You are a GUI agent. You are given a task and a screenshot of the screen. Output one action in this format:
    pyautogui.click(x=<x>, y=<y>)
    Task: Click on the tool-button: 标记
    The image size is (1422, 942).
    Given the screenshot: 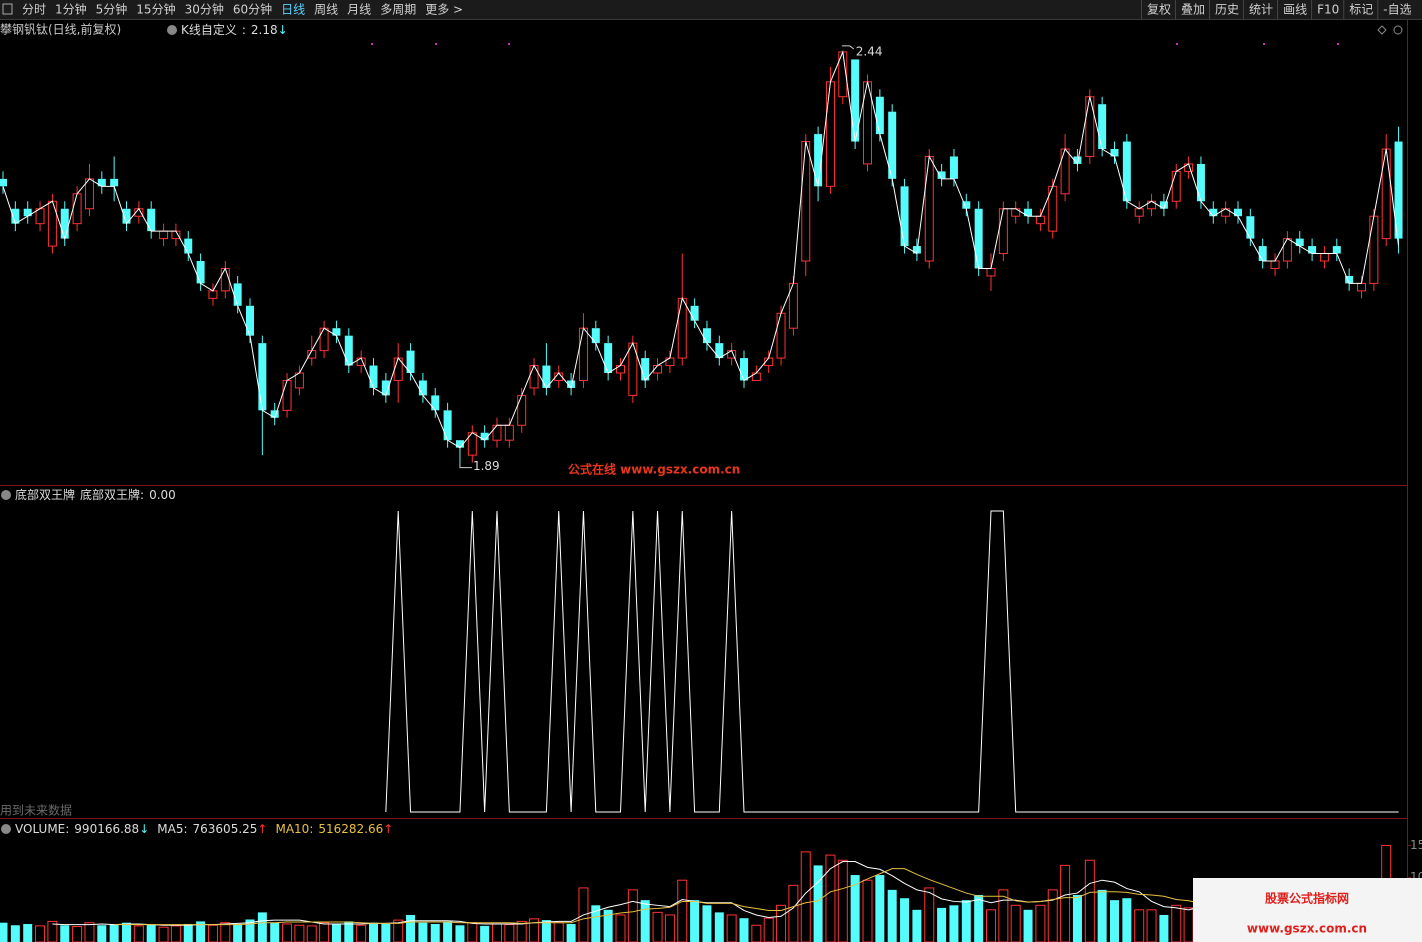 What is the action you would take?
    pyautogui.click(x=1361, y=10)
    